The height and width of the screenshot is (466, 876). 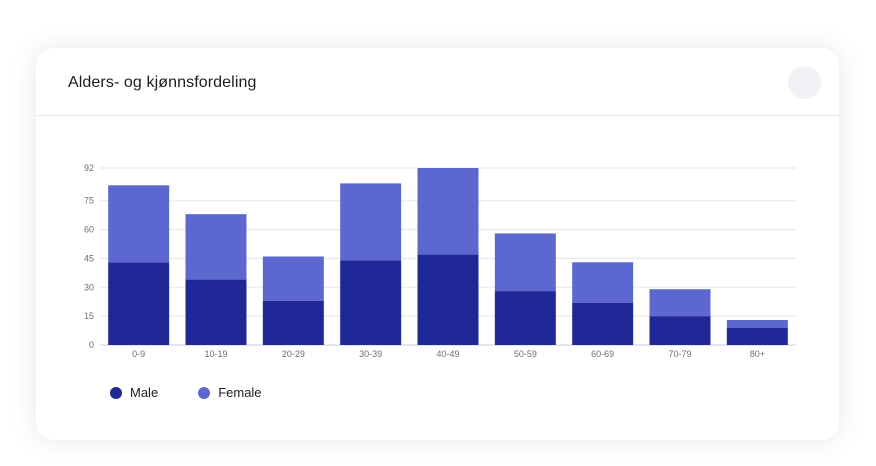 What do you see at coordinates (437, 82) in the screenshot?
I see `card-header: Alders- og kjønnsfordeling` at bounding box center [437, 82].